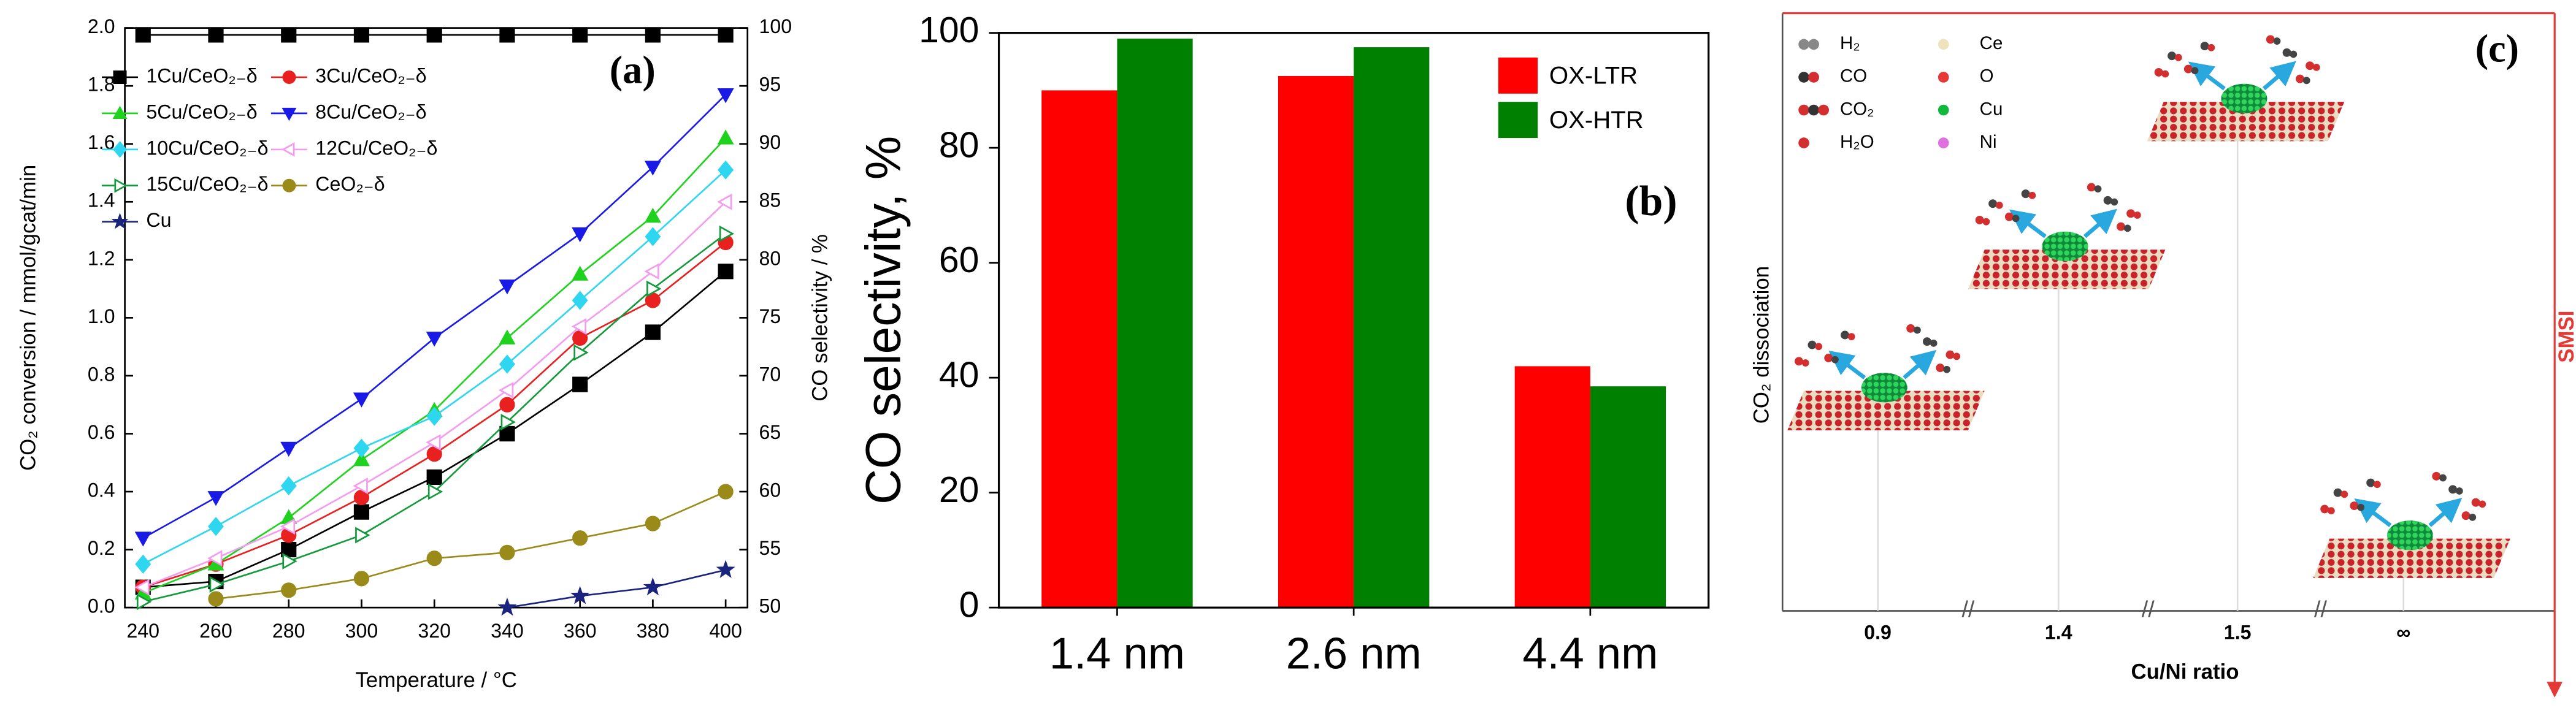  Describe the element at coordinates (770, 606) in the screenshot. I see `y2-tick-label: 50` at that location.